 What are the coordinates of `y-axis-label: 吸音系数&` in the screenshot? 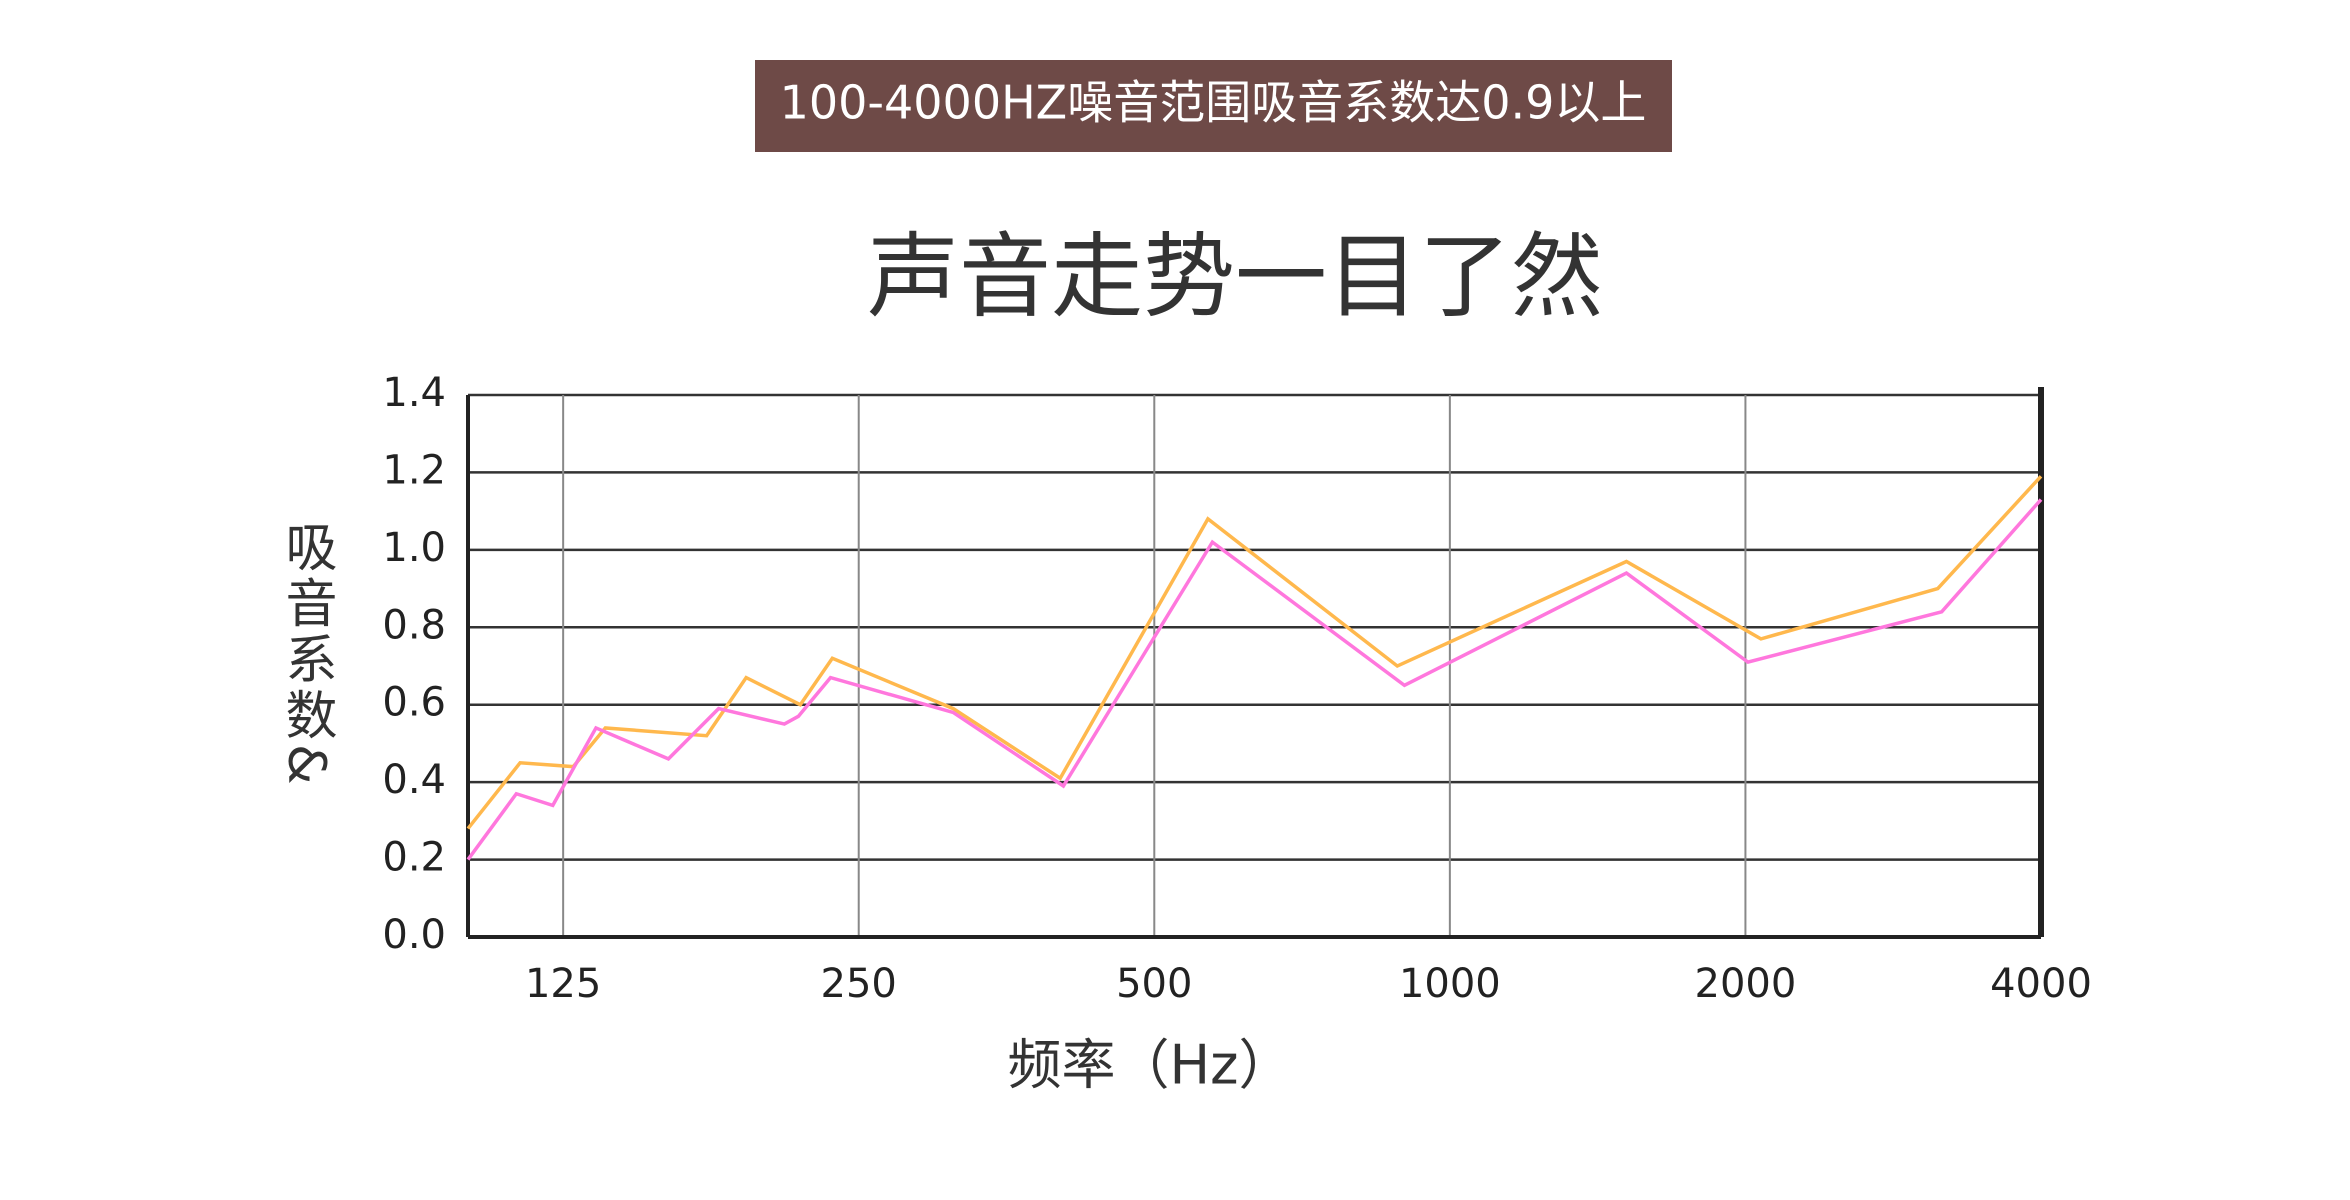 It's located at (306, 654).